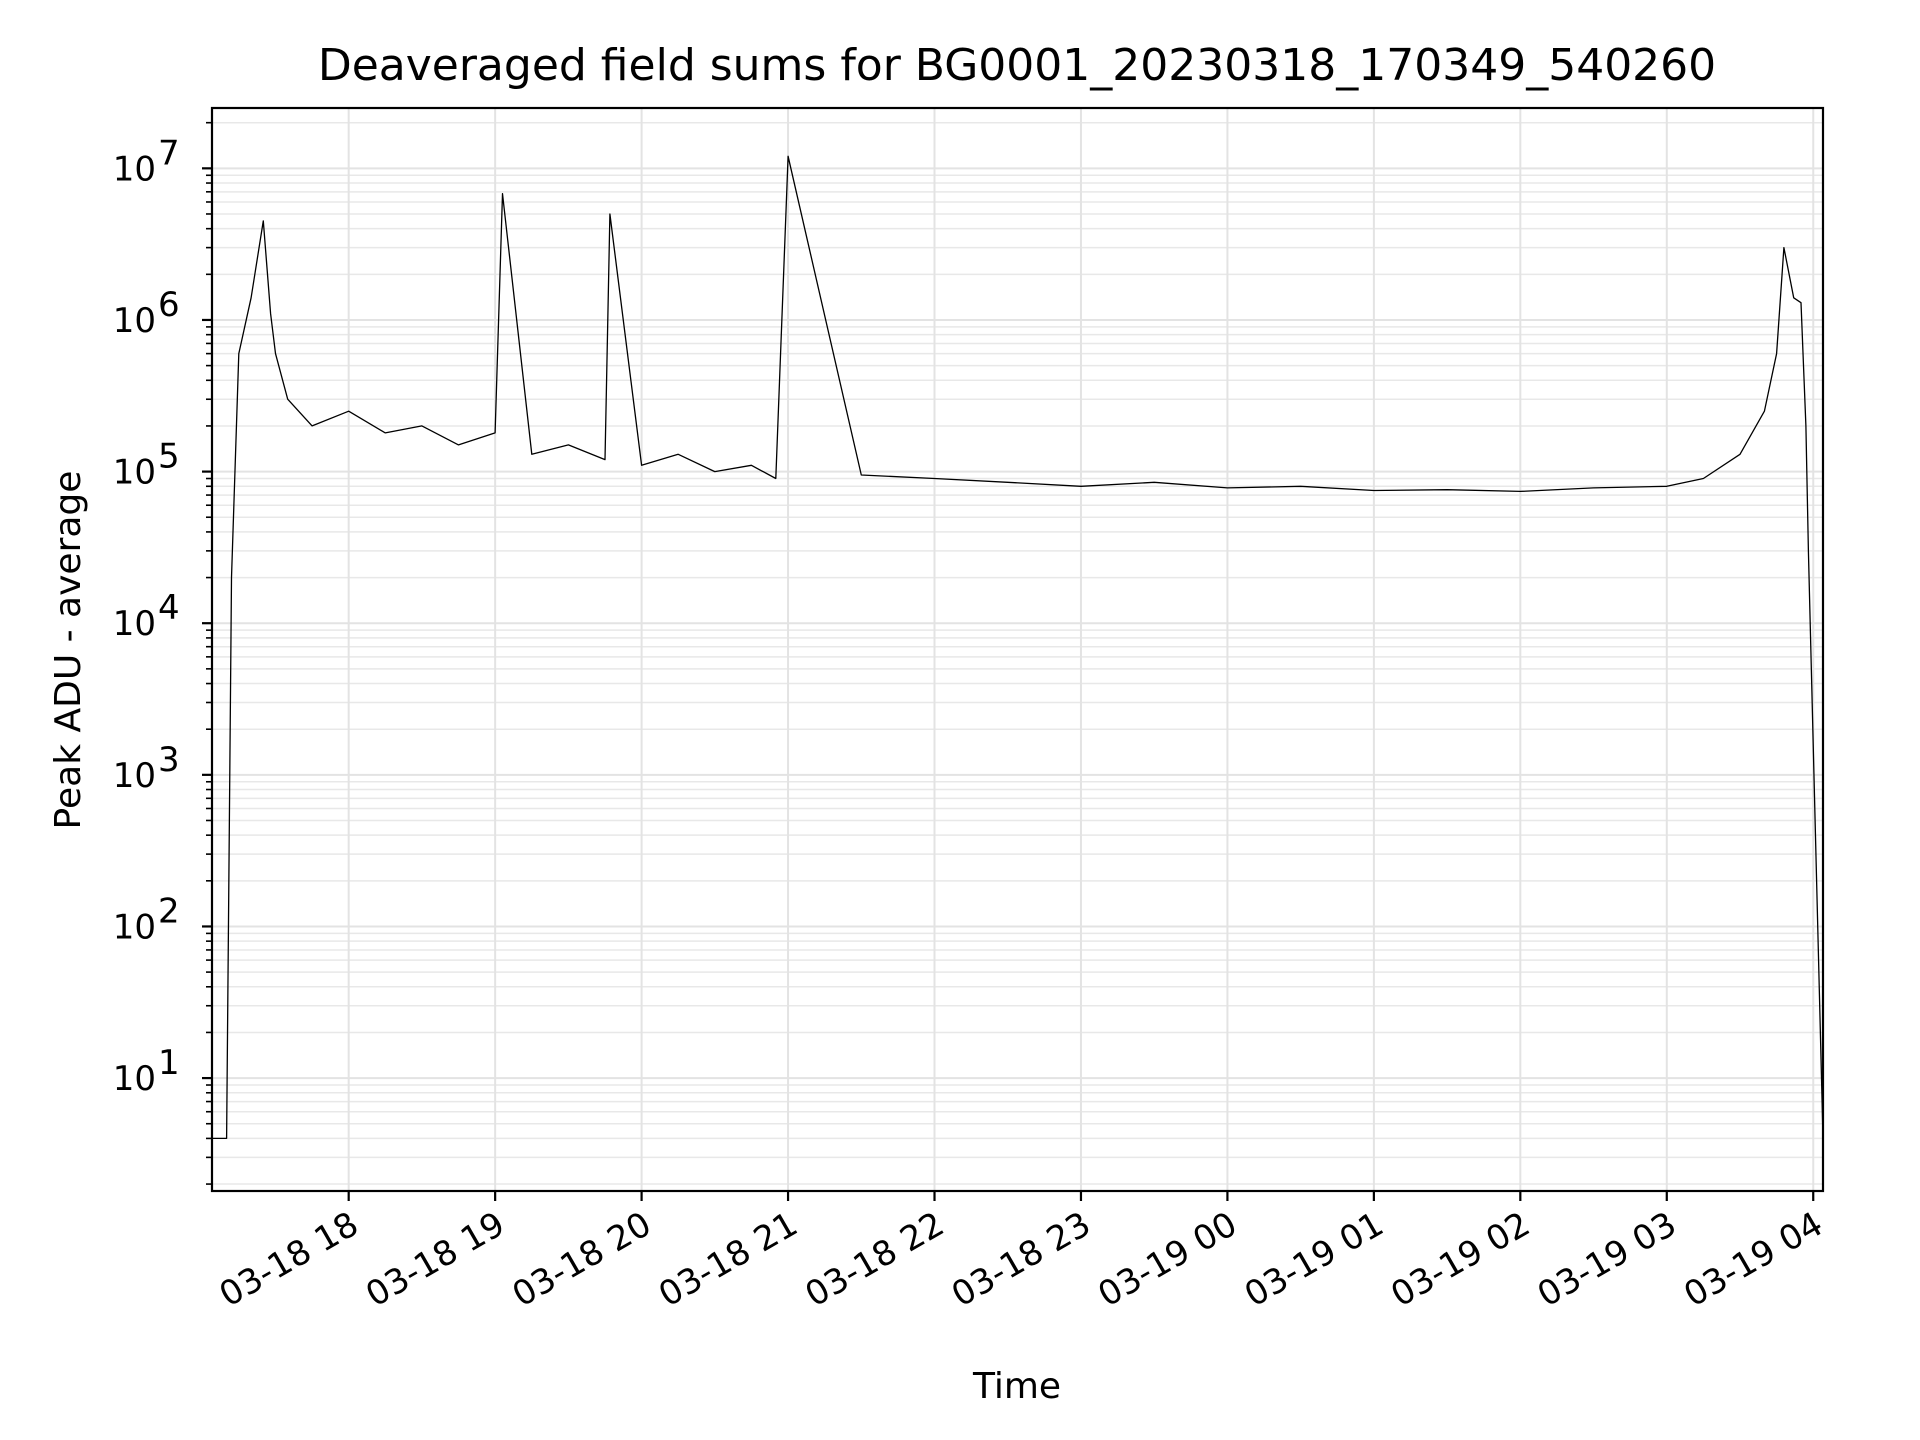 The width and height of the screenshot is (1920, 1440). I want to click on y-axis-label: Peak ADU - average, so click(68, 650).